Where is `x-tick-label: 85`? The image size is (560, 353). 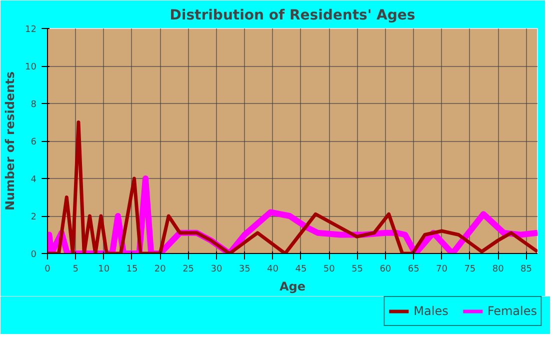
x-tick-label: 85 is located at coordinates (526, 269).